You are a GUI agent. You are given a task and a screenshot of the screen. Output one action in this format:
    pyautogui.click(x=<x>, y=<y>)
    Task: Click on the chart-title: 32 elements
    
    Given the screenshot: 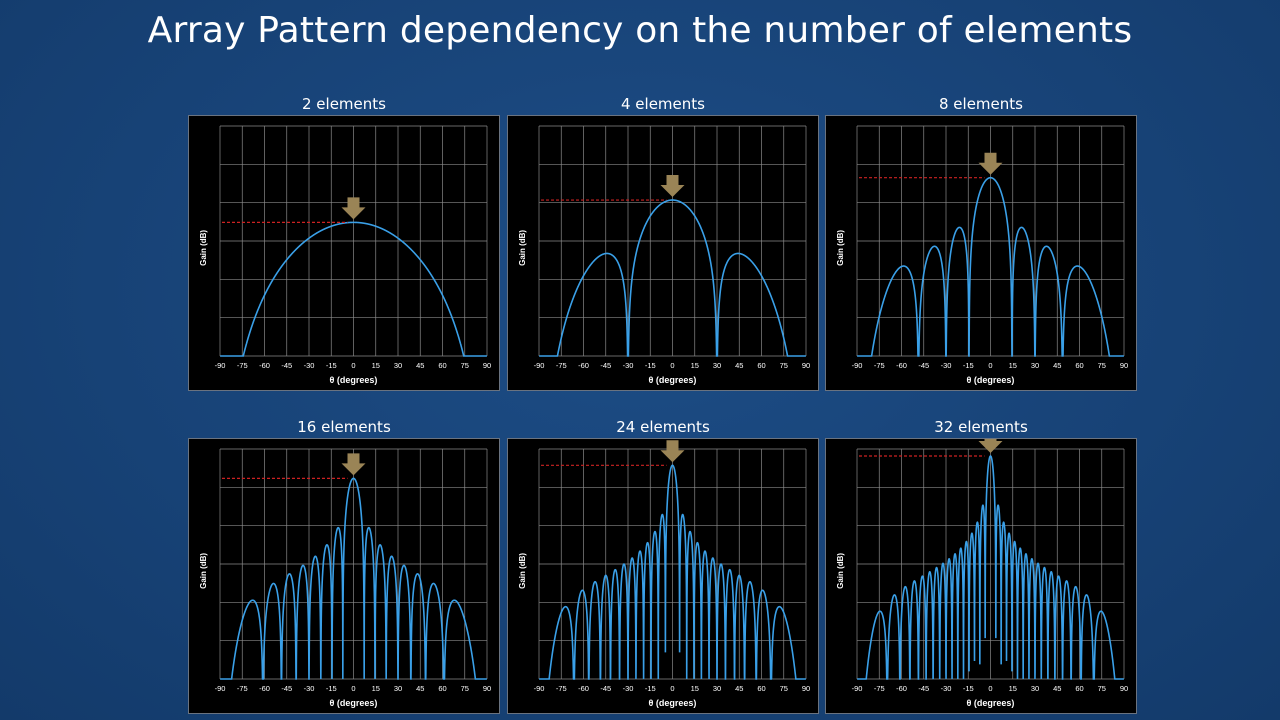 What is the action you would take?
    pyautogui.click(x=981, y=427)
    